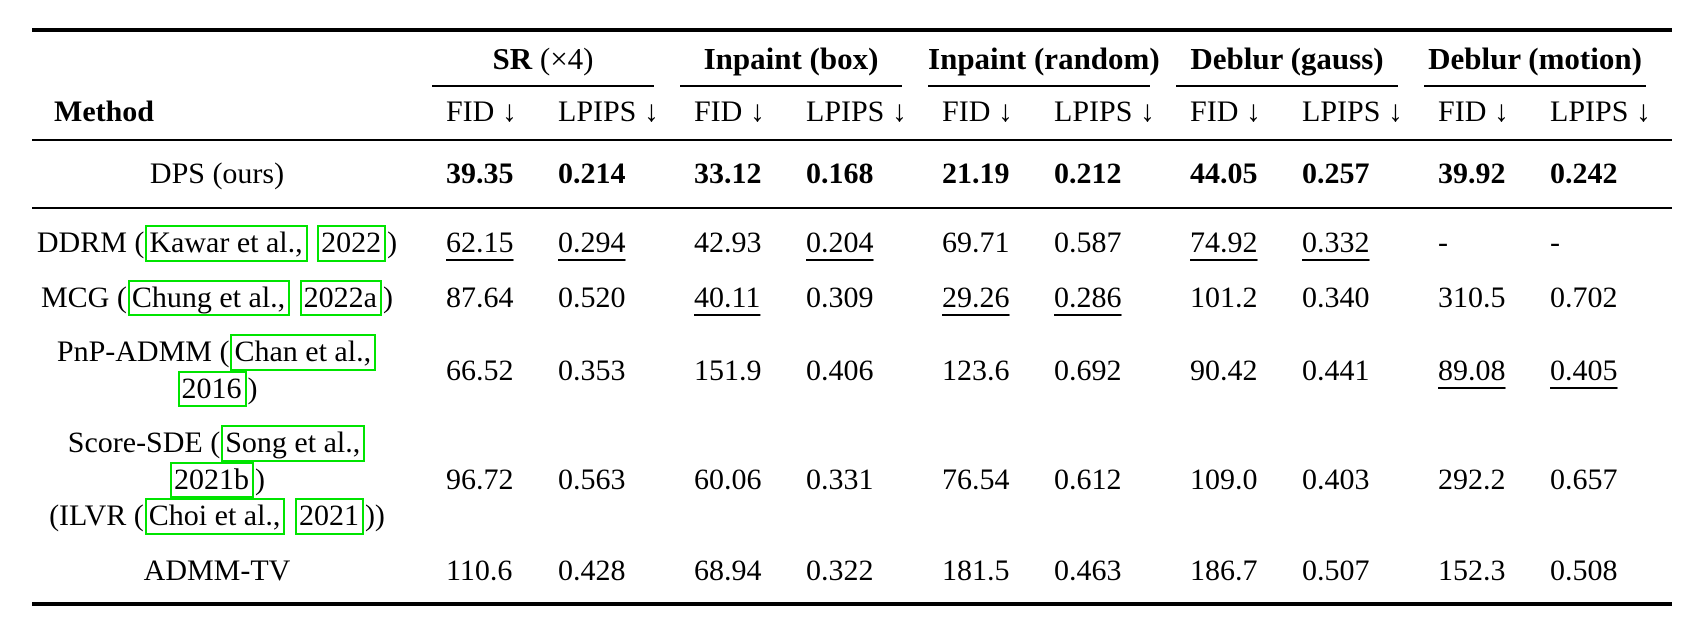 The width and height of the screenshot is (1700, 617). Describe the element at coordinates (480, 297) in the screenshot. I see `fid-value-mcg: 87.64` at that location.